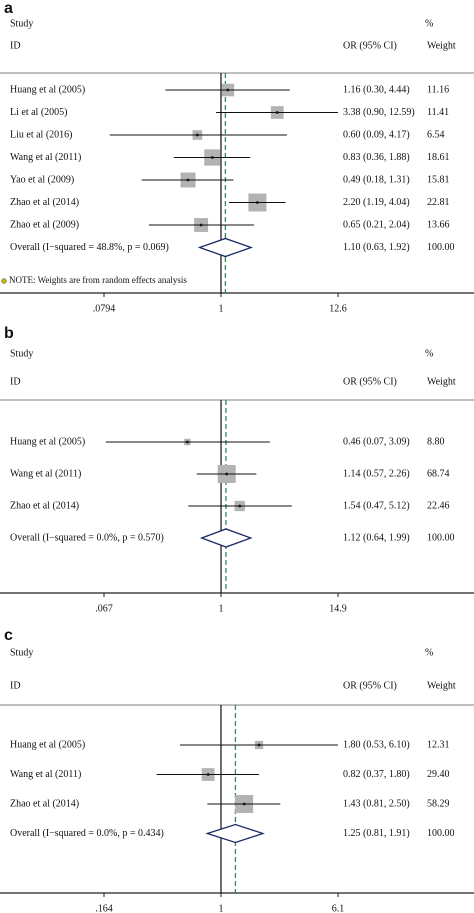 The height and width of the screenshot is (913, 474). What do you see at coordinates (376, 473) in the screenshot?
I see `ci-label: 1.14 (0.57, 2.26)` at bounding box center [376, 473].